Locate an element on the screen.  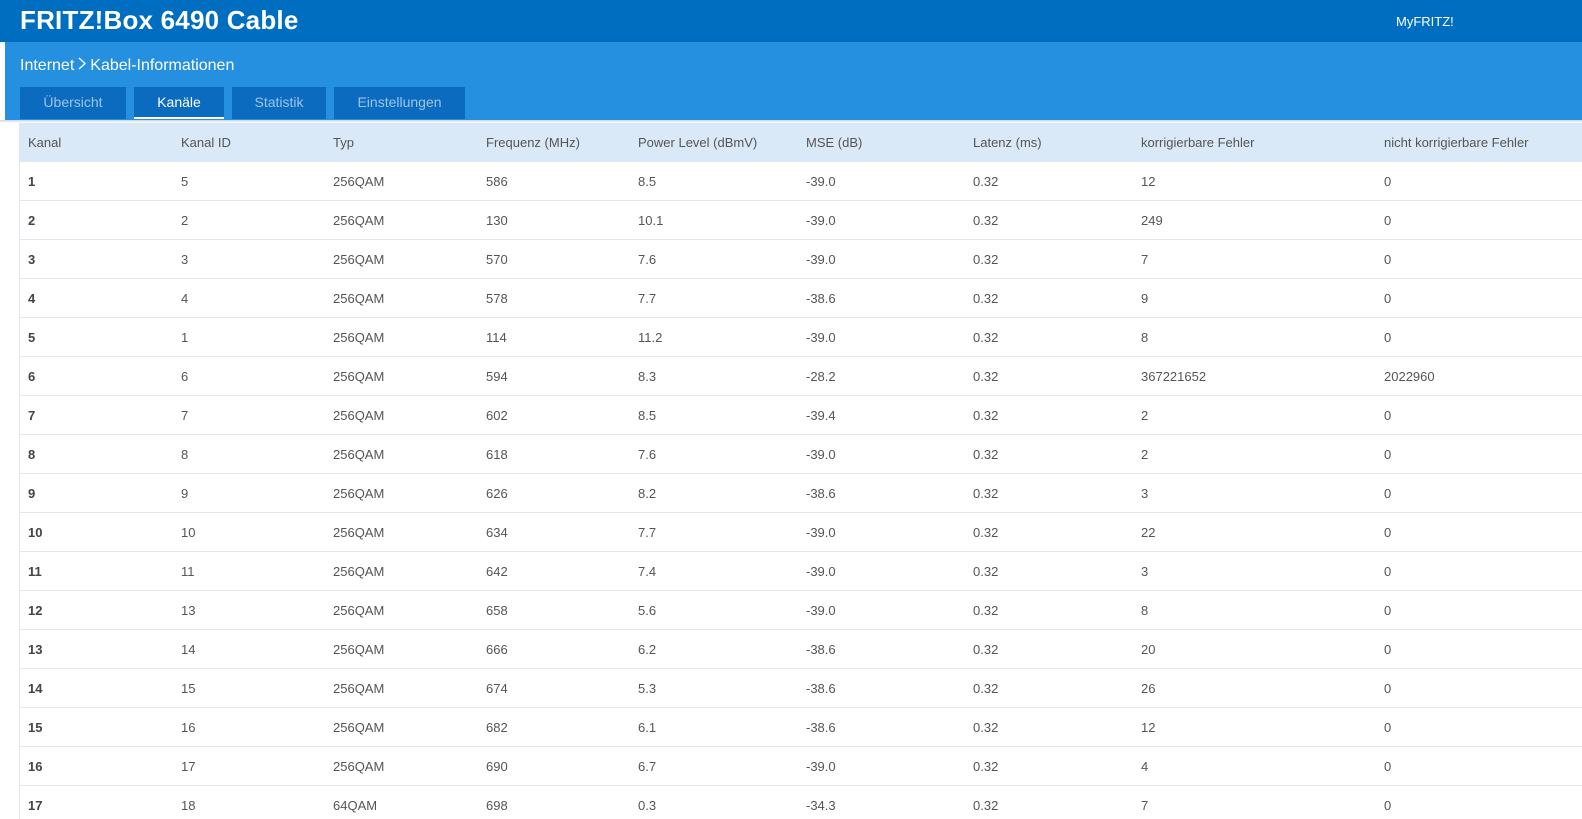
table-cell: 6 is located at coordinates (96, 376).